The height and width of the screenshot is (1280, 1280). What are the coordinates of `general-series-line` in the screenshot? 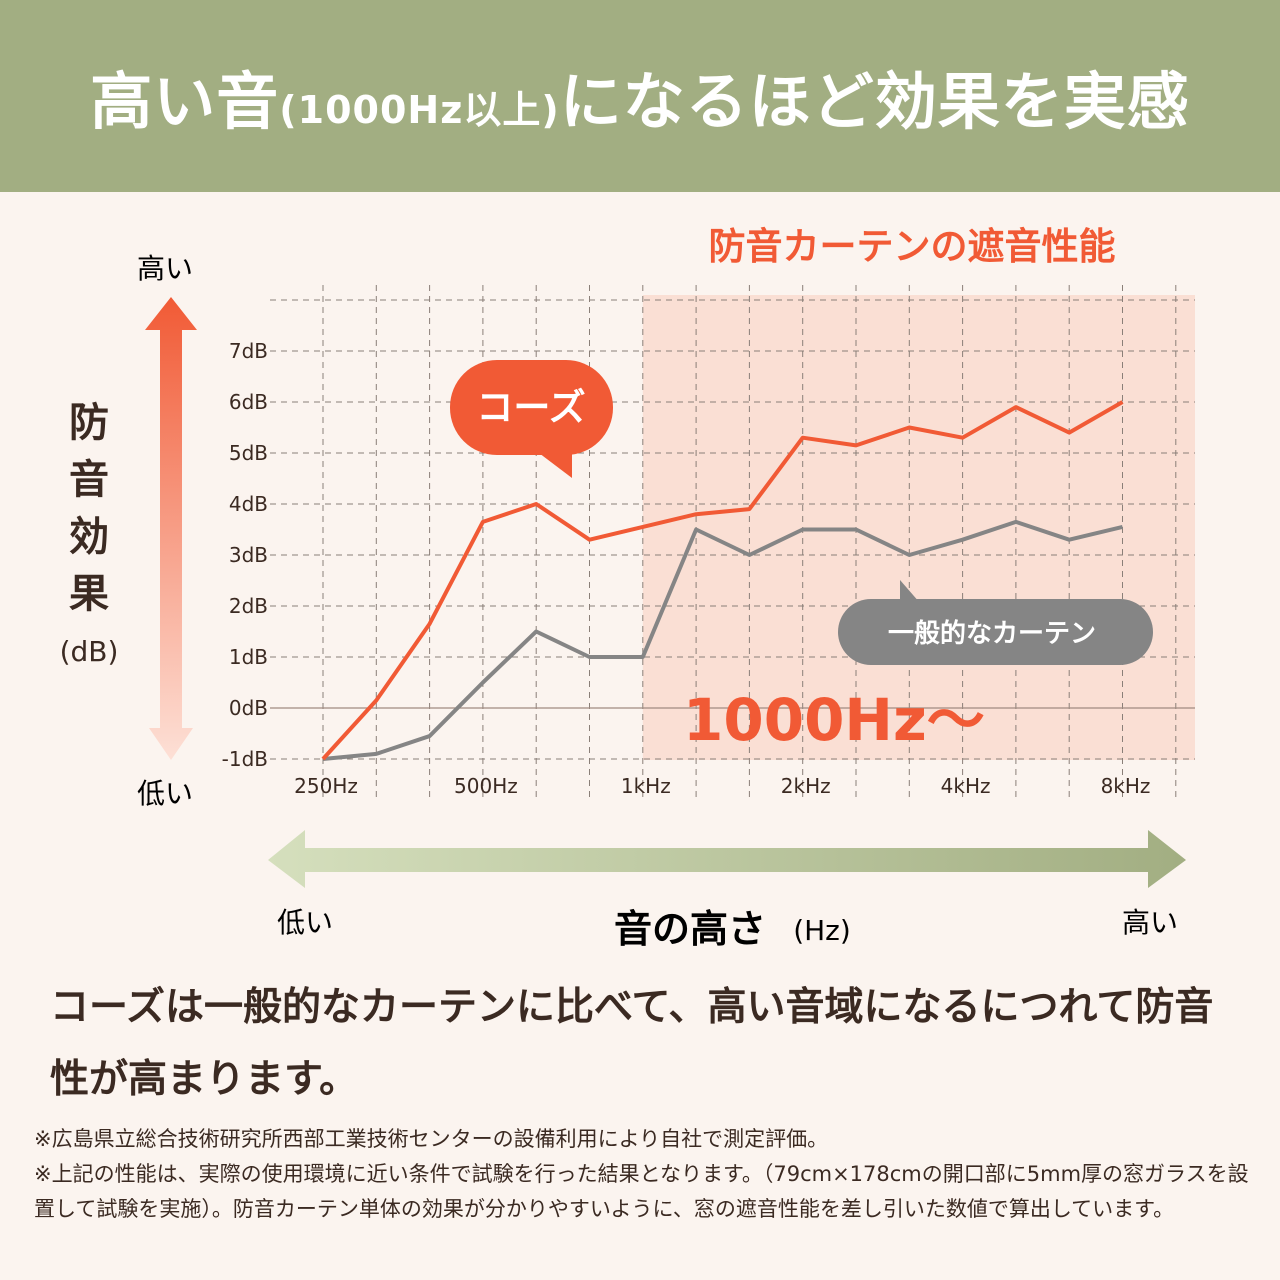 It's located at (722, 640).